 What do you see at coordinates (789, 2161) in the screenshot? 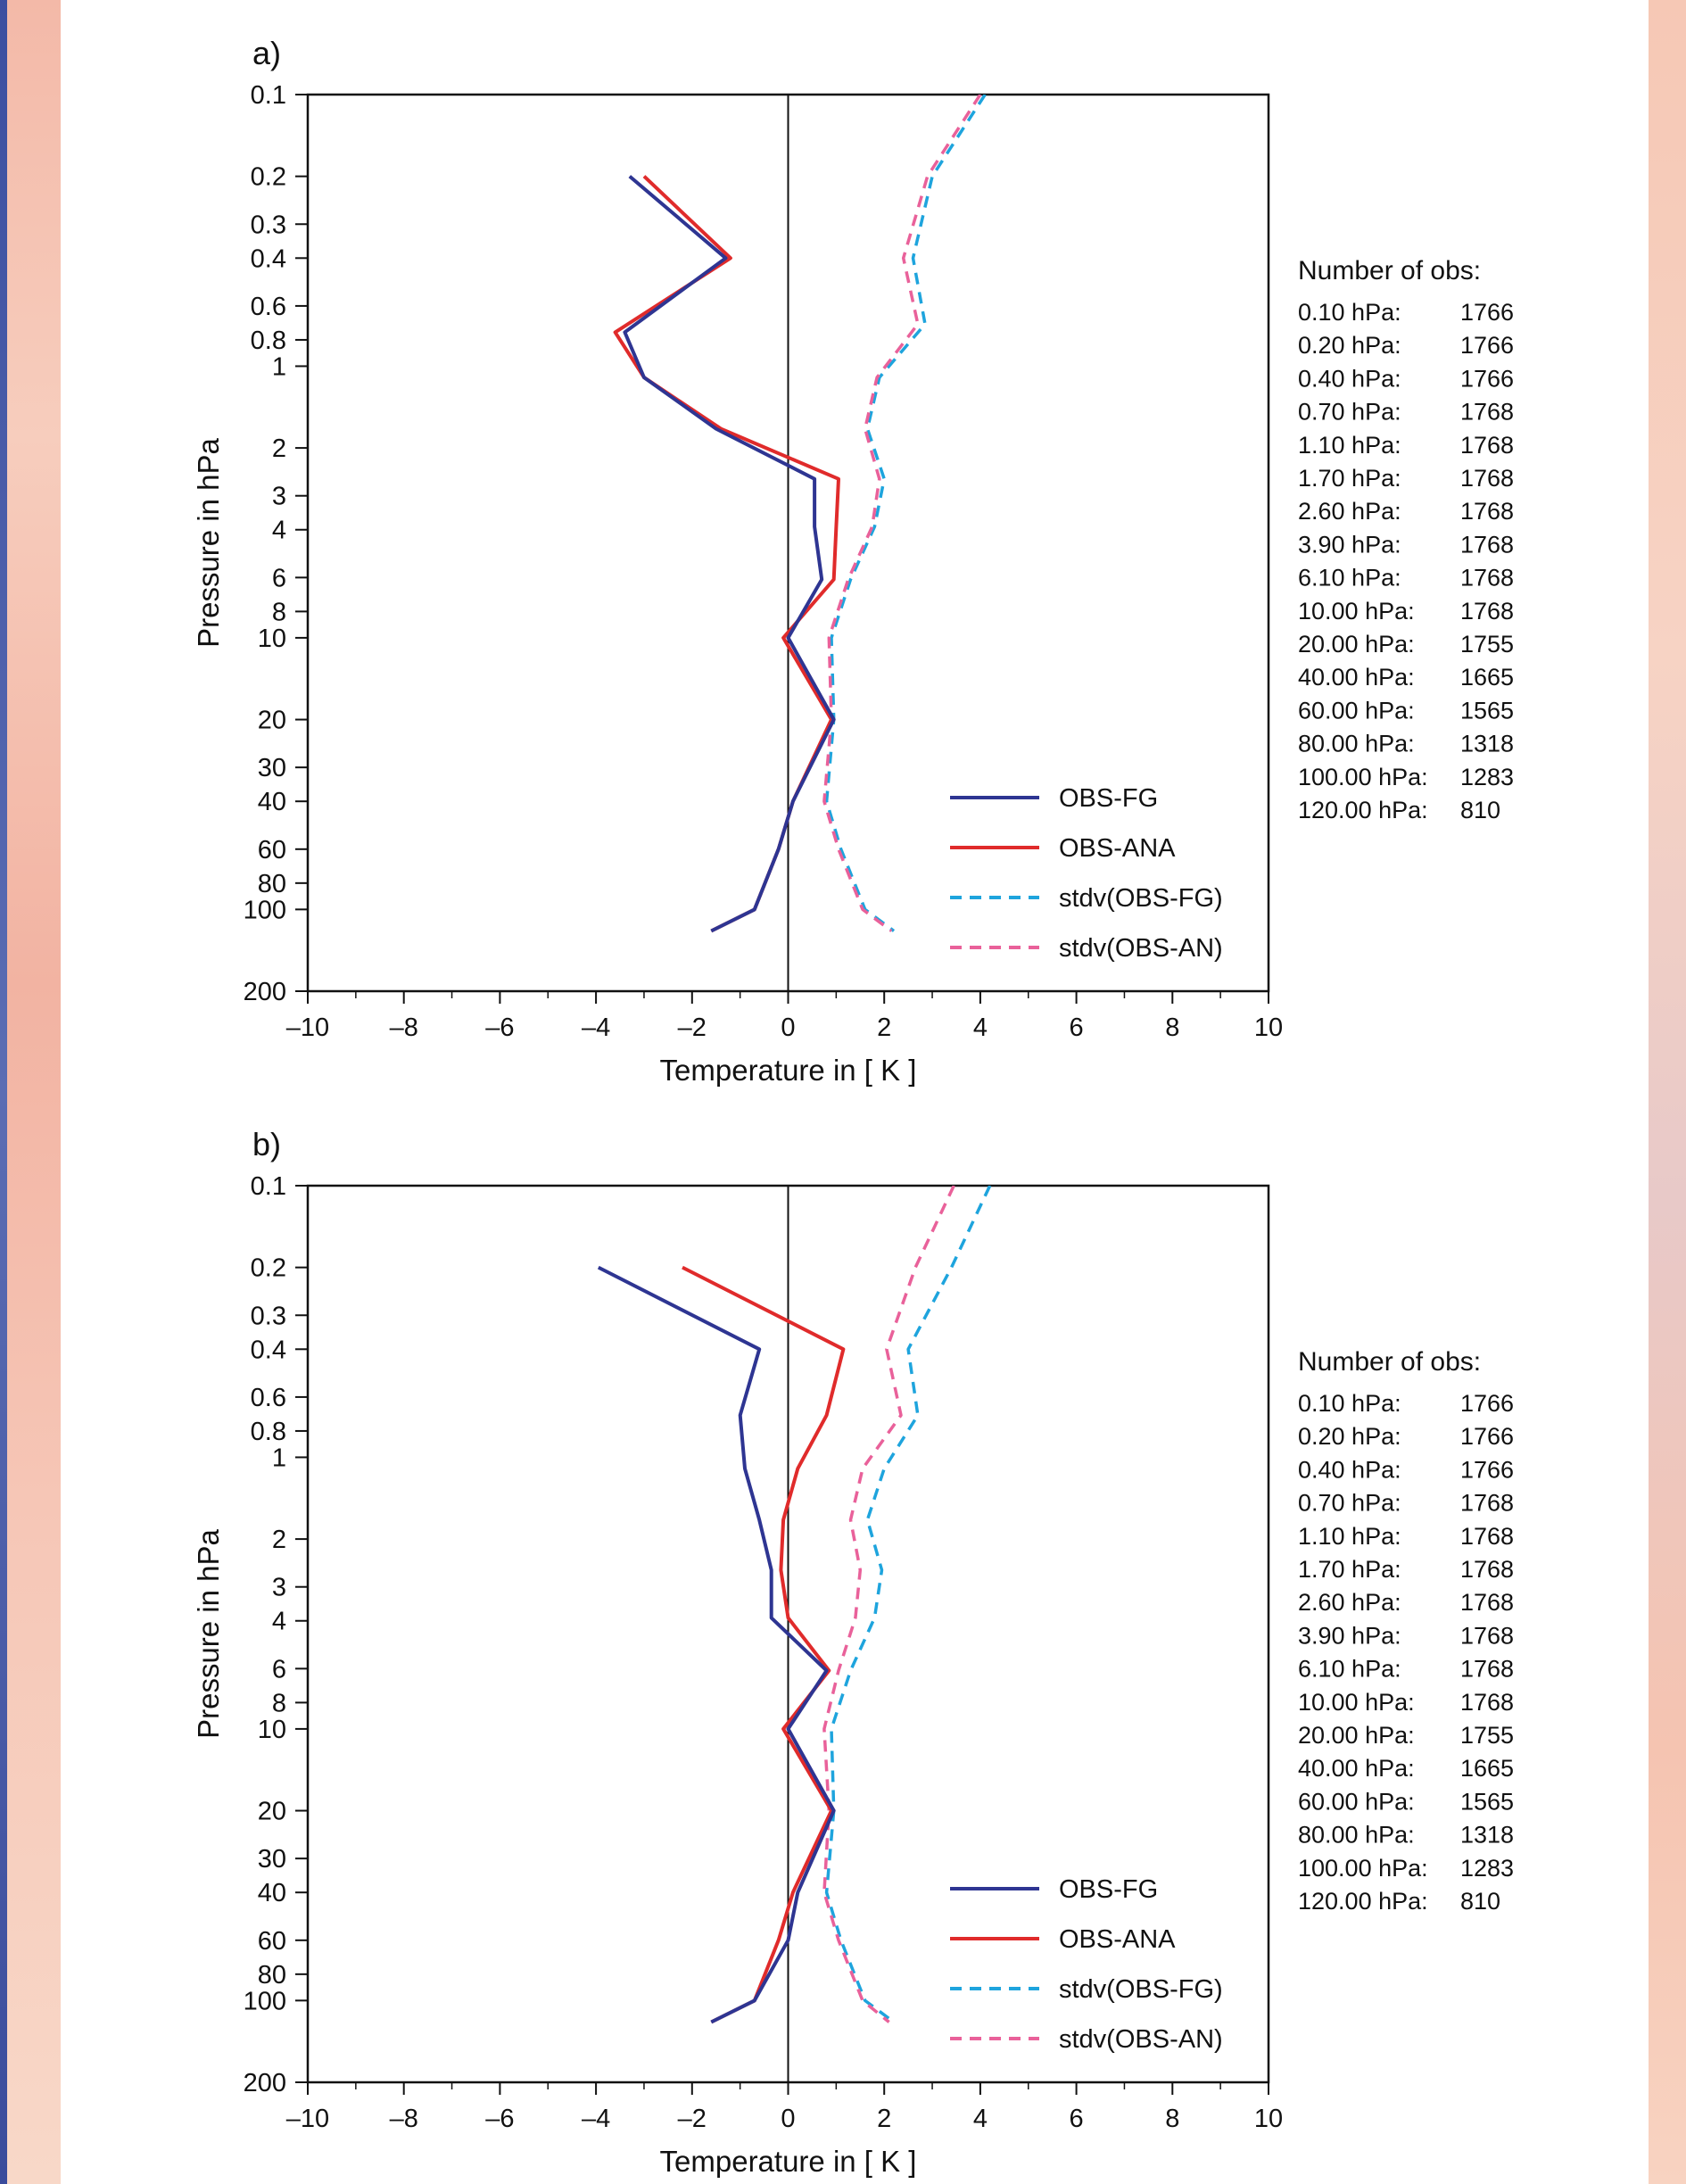
I see `x-axis-title: Temperature in [ K ]` at bounding box center [789, 2161].